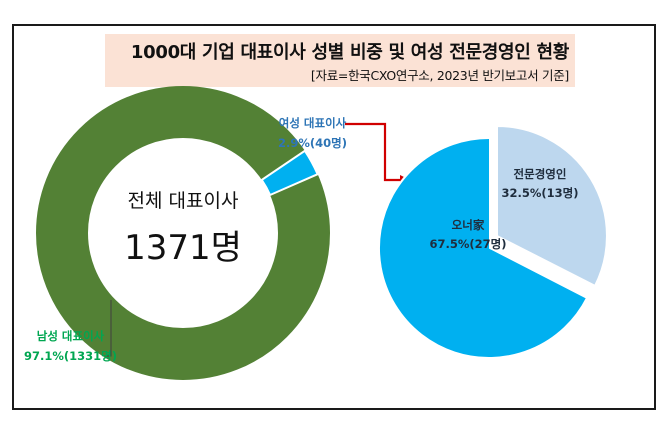  I want to click on callout-arrow, so click(377, 153).